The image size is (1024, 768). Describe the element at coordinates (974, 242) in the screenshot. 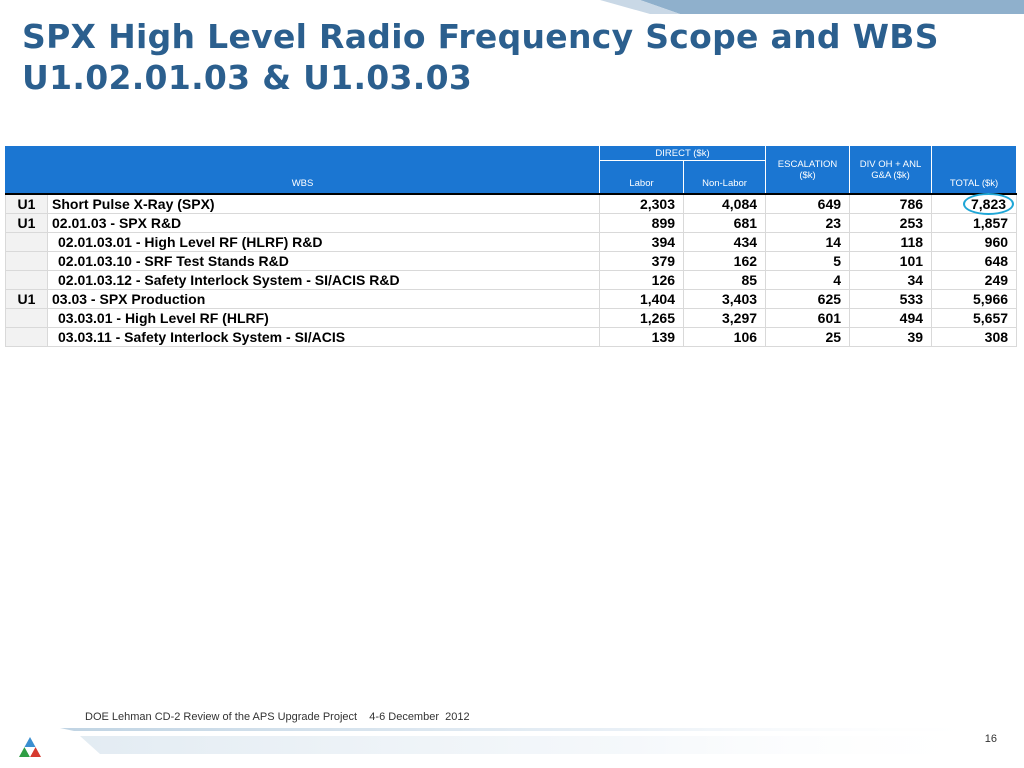

I see `row-total: 960` at that location.